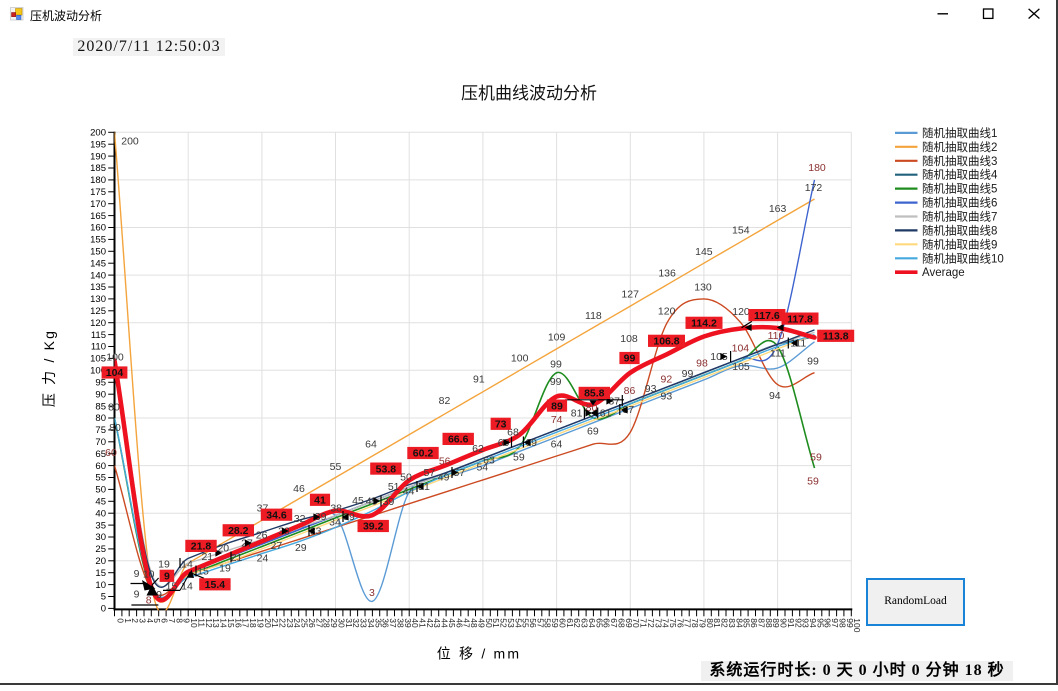  I want to click on svg-text: 87, so click(761, 623).